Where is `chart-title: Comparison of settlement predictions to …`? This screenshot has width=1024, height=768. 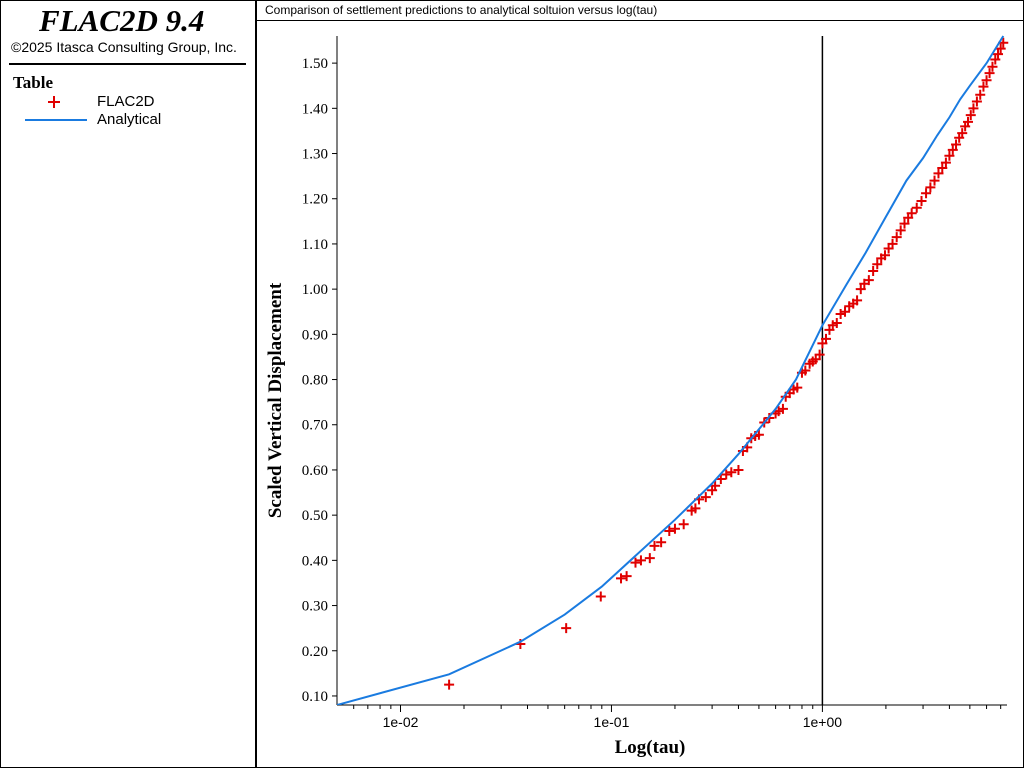 chart-title: Comparison of settlement predictions to … is located at coordinates (461, 10).